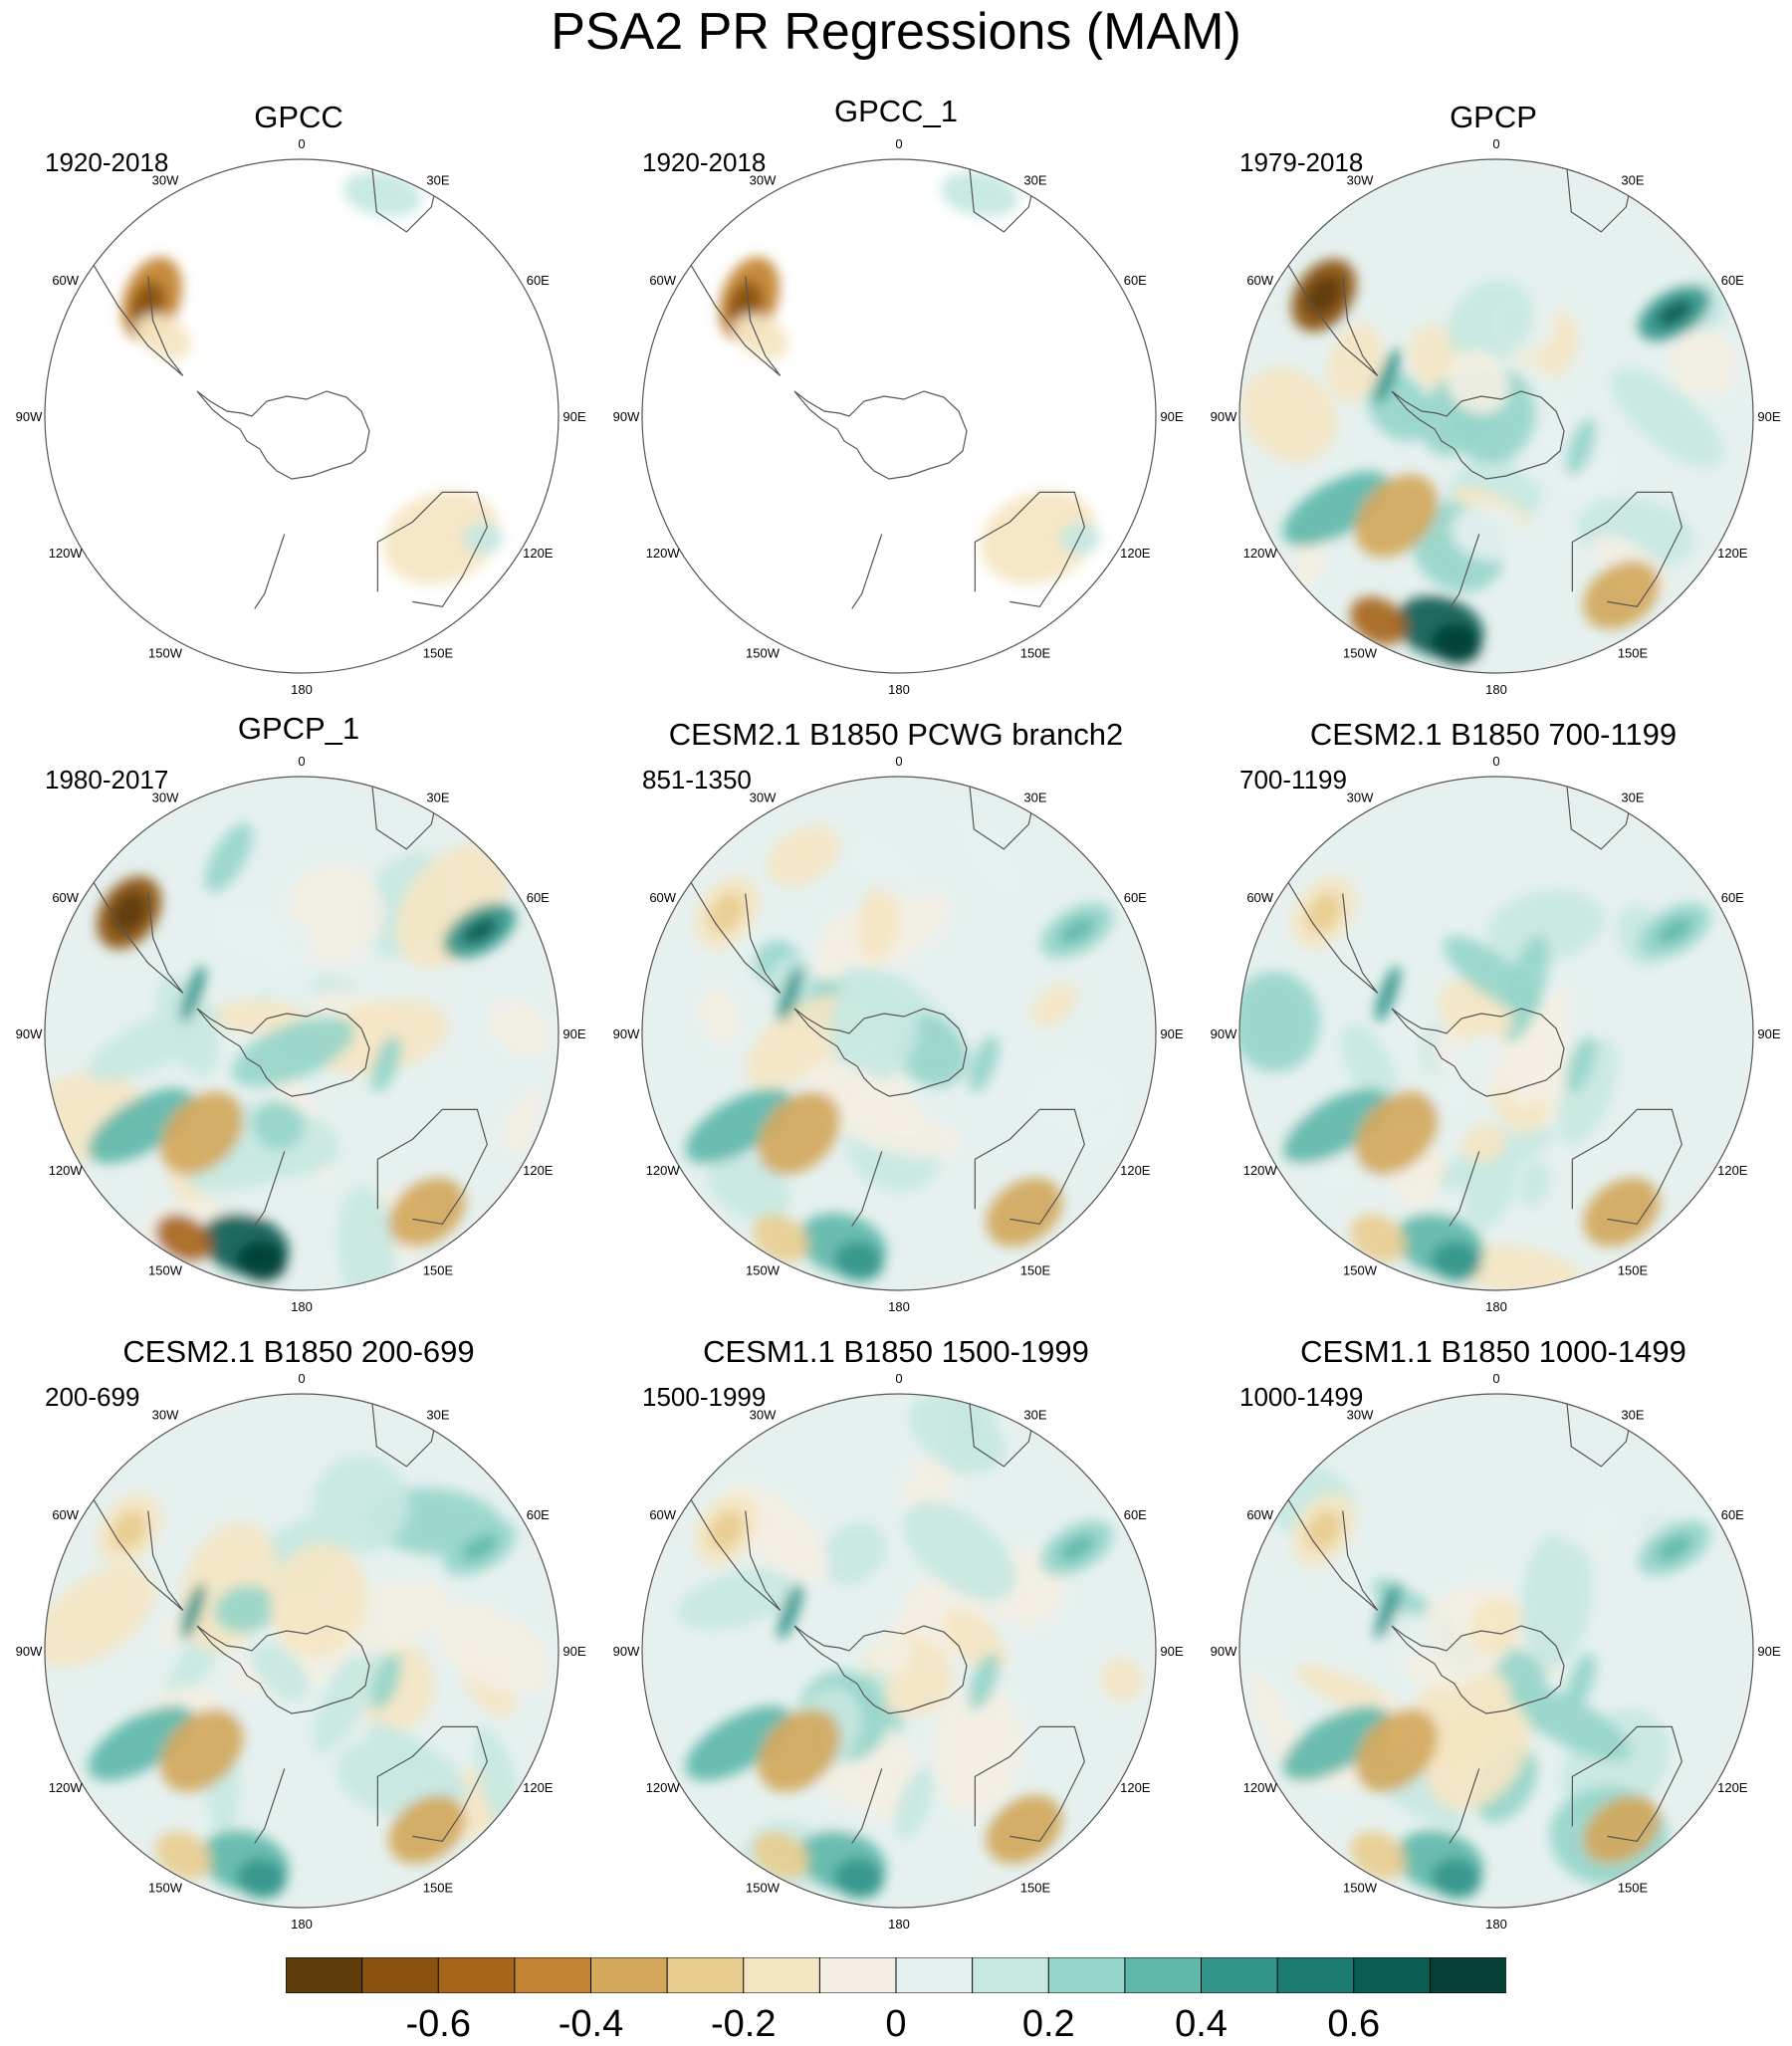 Image resolution: width=1792 pixels, height=2046 pixels. I want to click on period-label: 1979-2018, so click(1301, 162).